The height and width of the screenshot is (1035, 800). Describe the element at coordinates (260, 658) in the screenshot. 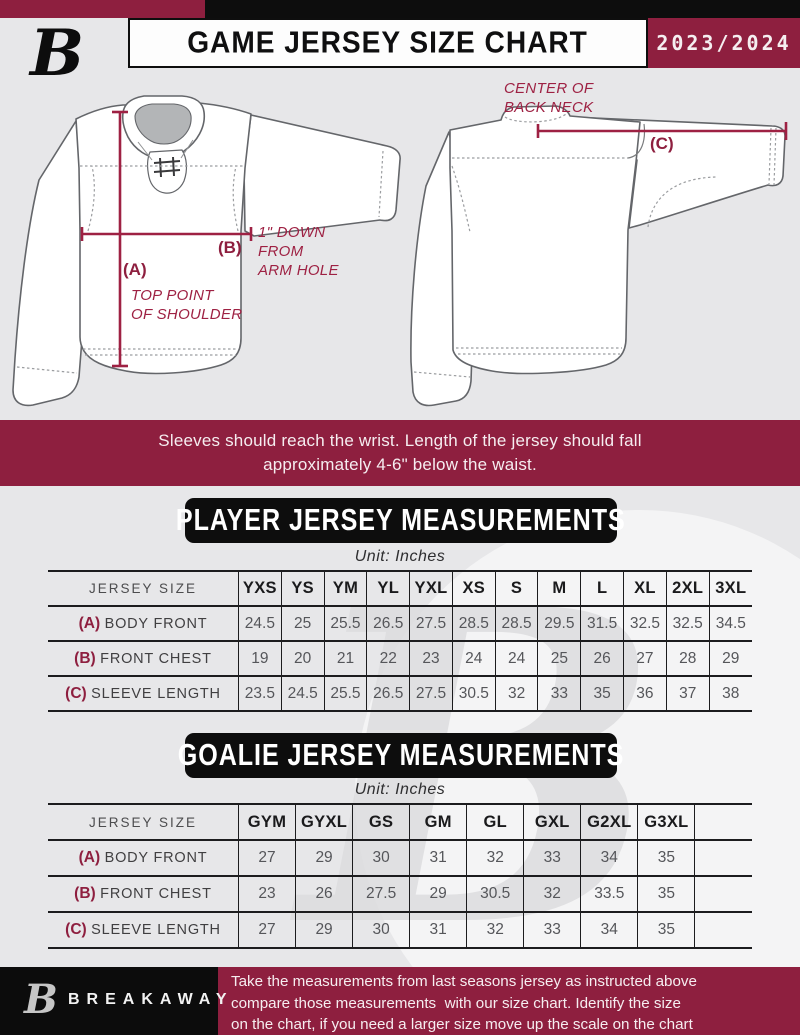

I see `table-cell: 19` at that location.